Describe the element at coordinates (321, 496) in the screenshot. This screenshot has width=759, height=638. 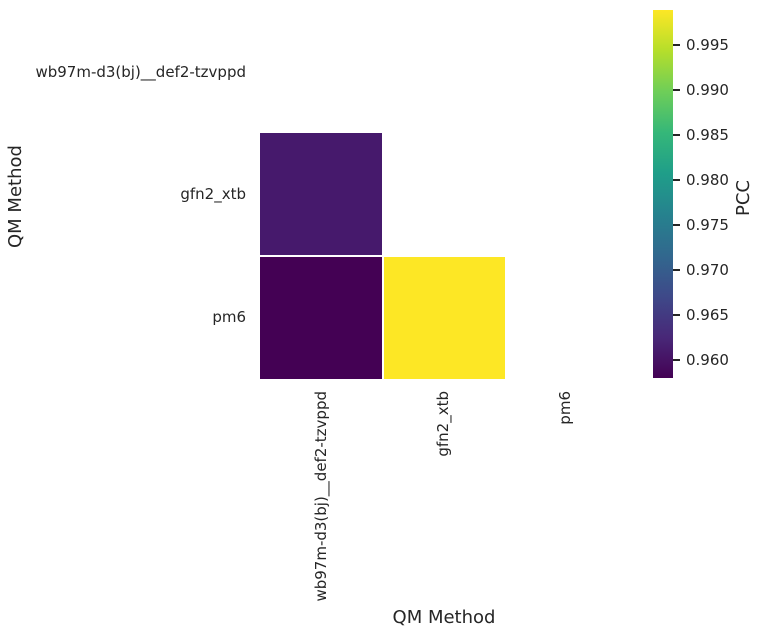
I see `x-tick-label-wb97m: wb97m-d3(bj)__def2-tzvppd` at that location.